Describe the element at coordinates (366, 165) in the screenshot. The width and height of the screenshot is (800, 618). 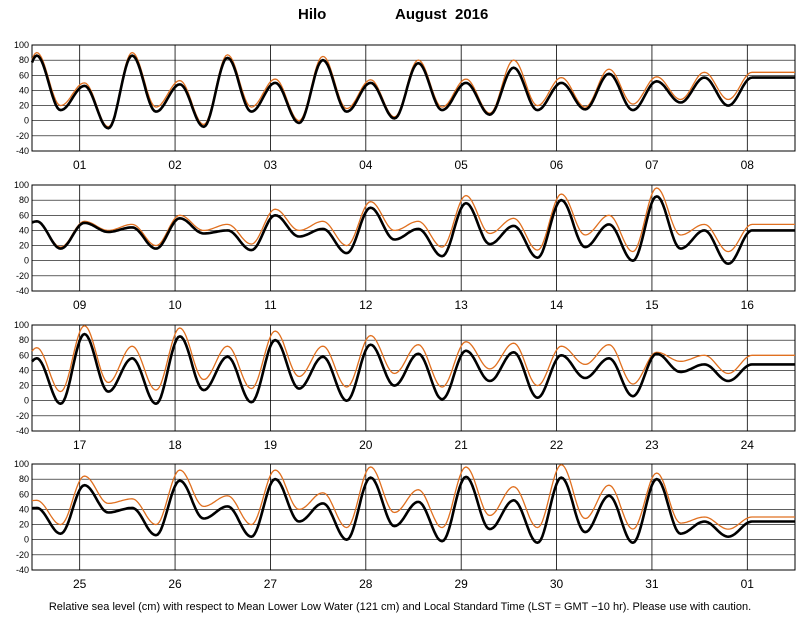
I see `day-label: 04` at that location.